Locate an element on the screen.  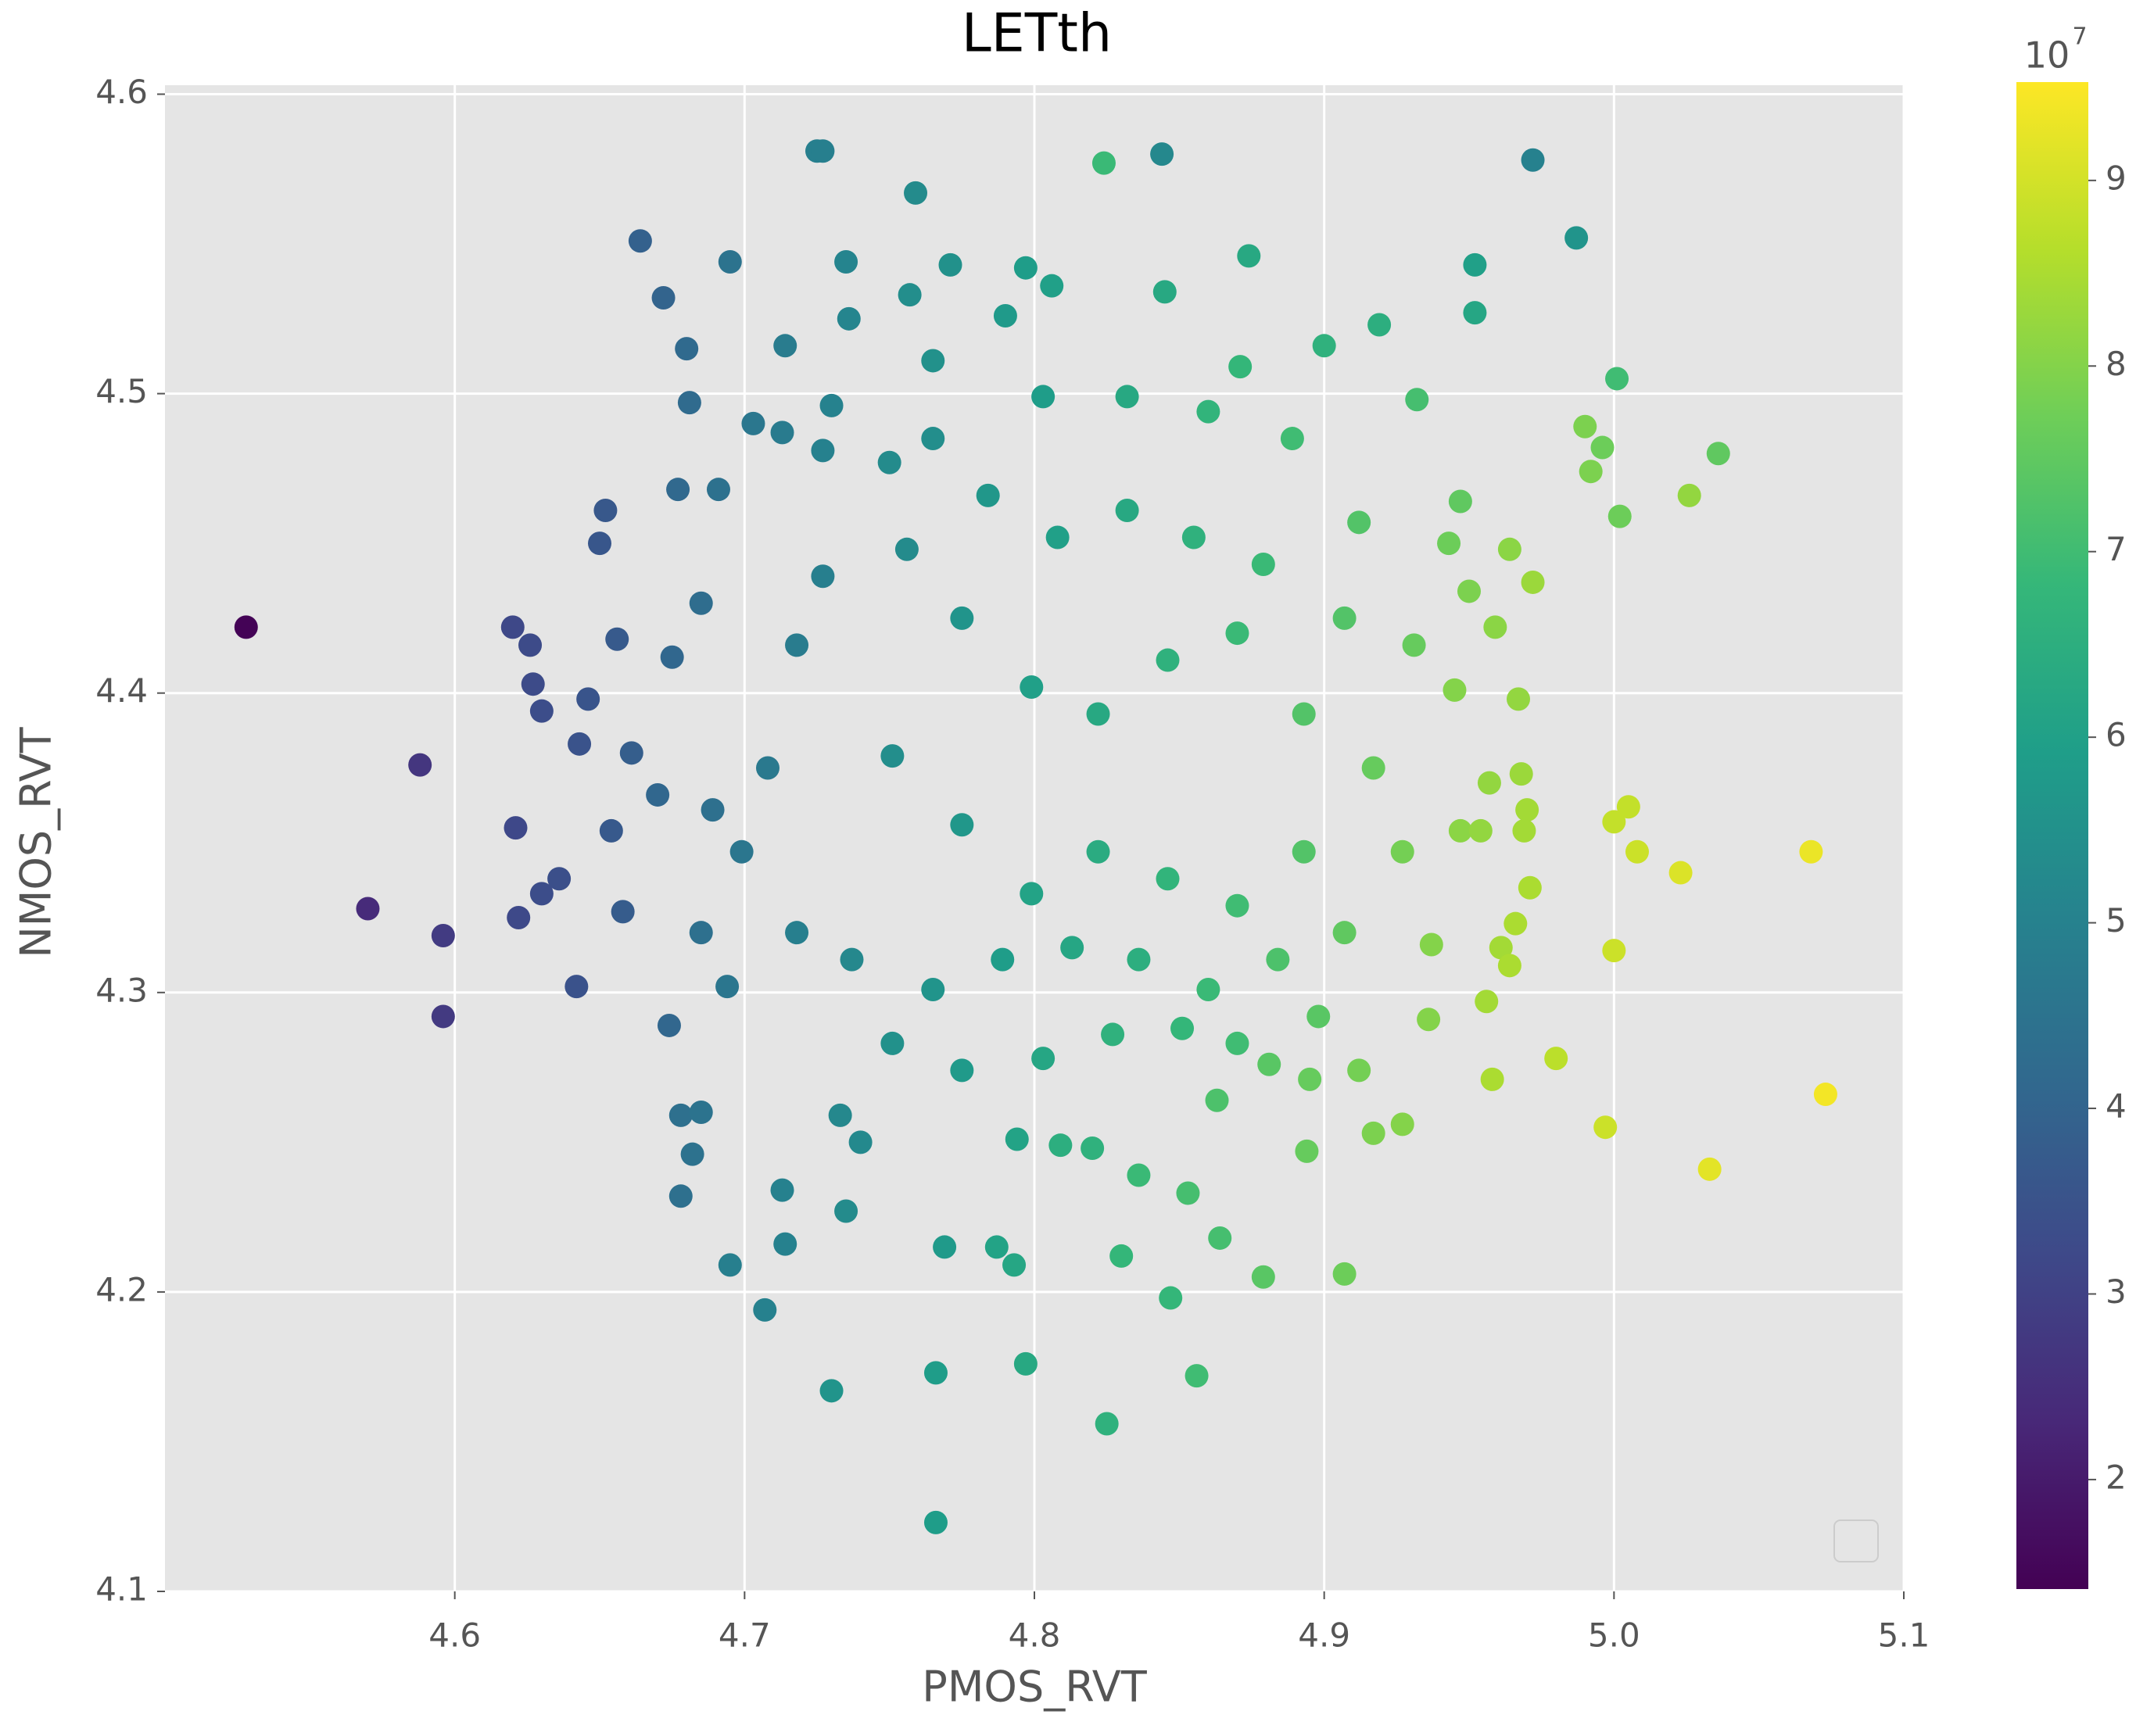
y-tick-label: 4.2 is located at coordinates (122, 1289).